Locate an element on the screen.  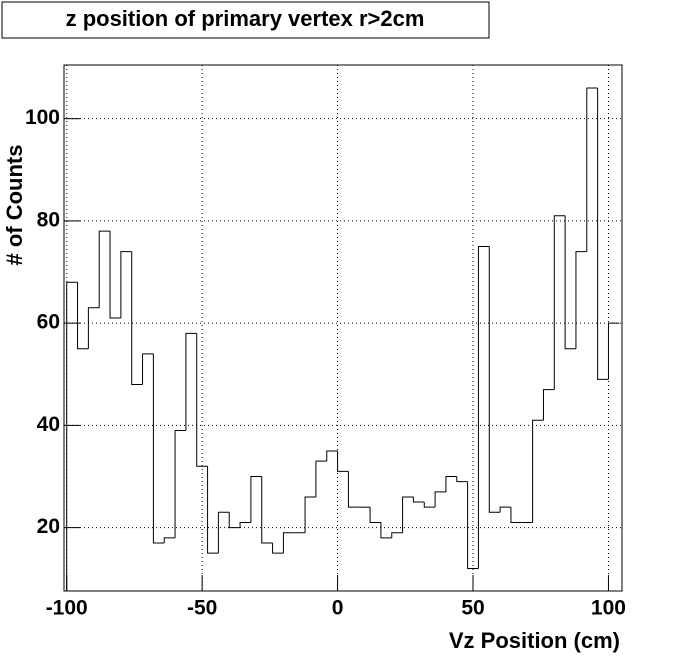
x-axis-label: Vz Position (cm) is located at coordinates (534, 640).